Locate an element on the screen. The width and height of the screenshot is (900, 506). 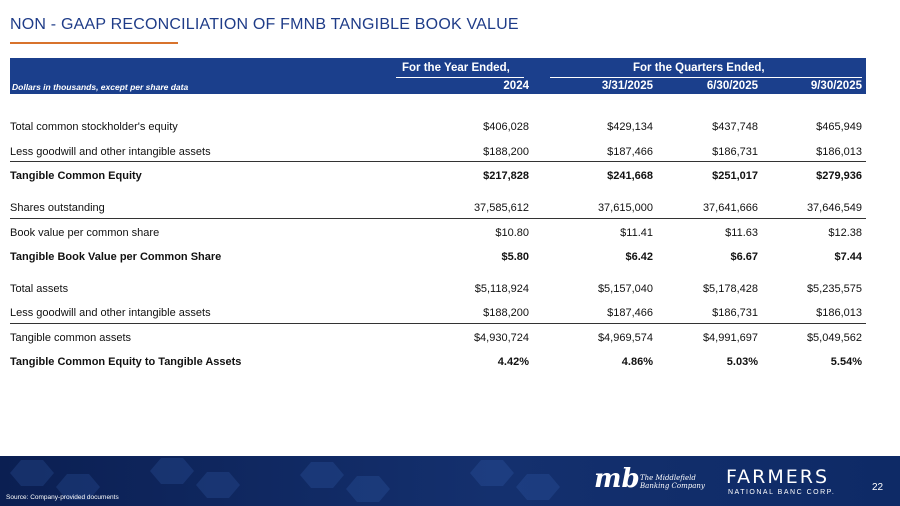
row-label: Tangible common assets is located at coordinates (71, 338).